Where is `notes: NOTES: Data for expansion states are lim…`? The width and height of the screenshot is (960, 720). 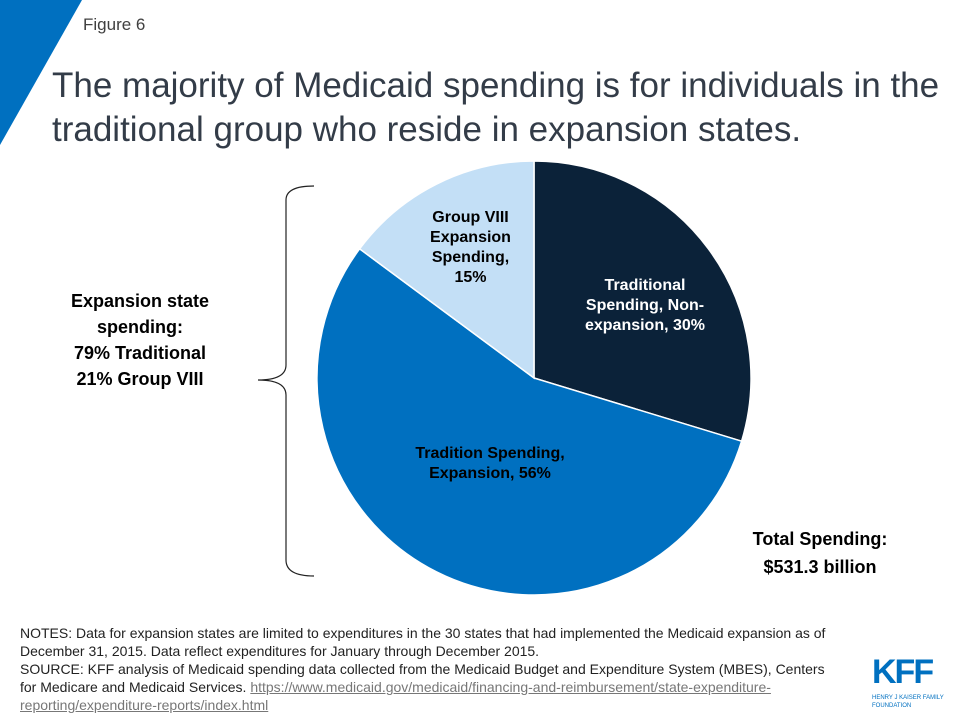
notes: NOTES: Data for expansion states are lim… is located at coordinates (430, 669).